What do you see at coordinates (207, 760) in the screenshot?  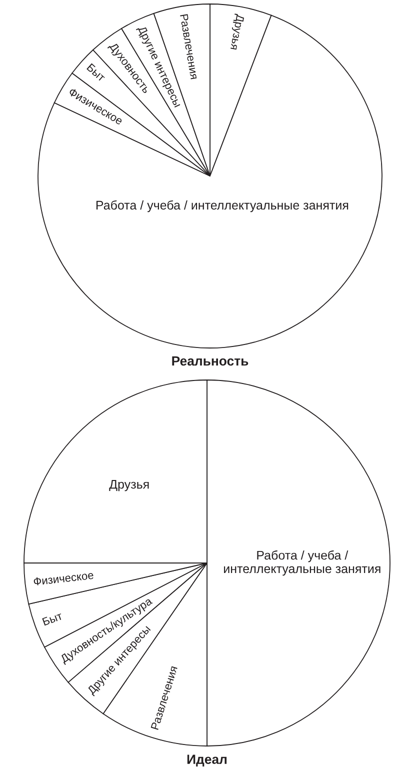 I see `text: Идеал` at bounding box center [207, 760].